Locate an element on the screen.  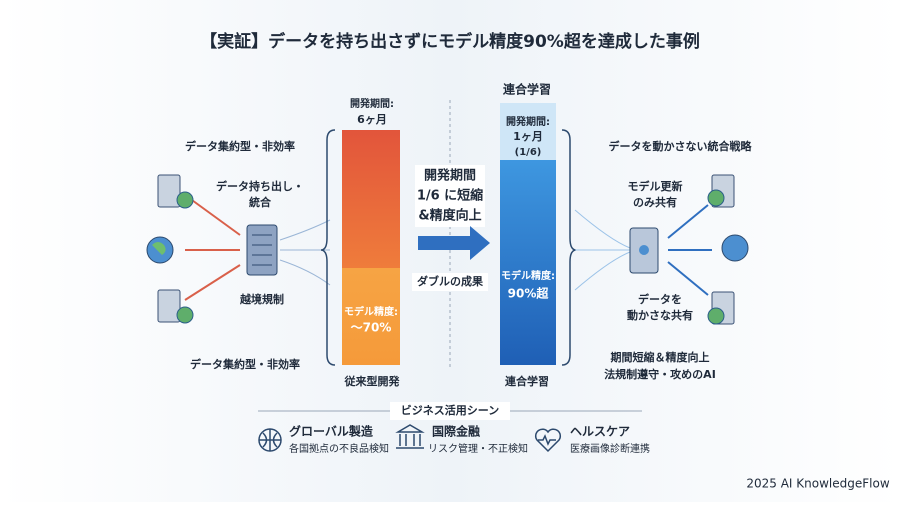
label: 6ヶ月 is located at coordinates (372, 119).